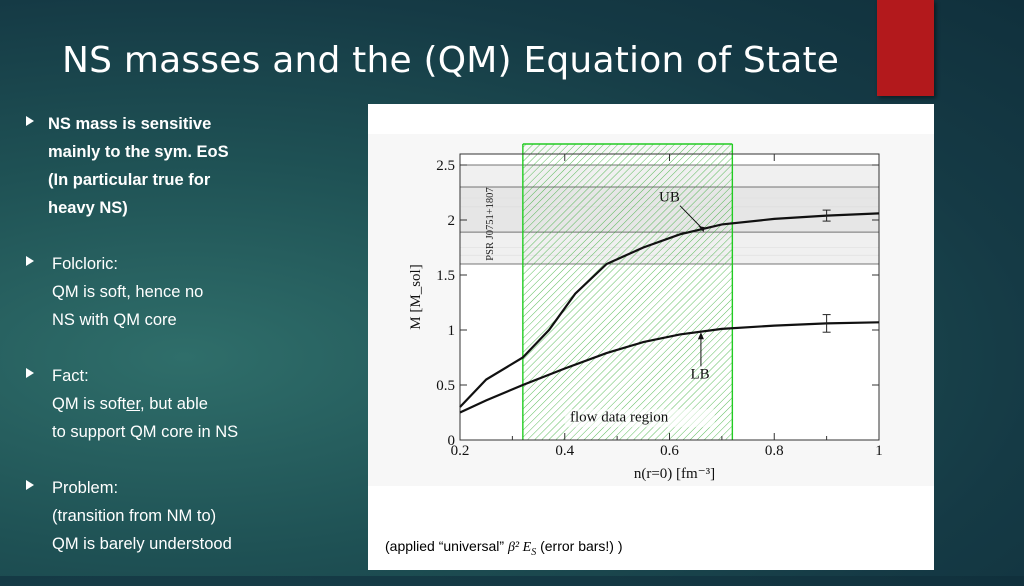 Image resolution: width=1024 pixels, height=586 pixels. Describe the element at coordinates (691, 218) in the screenshot. I see `annotation-arrow-ub` at that location.